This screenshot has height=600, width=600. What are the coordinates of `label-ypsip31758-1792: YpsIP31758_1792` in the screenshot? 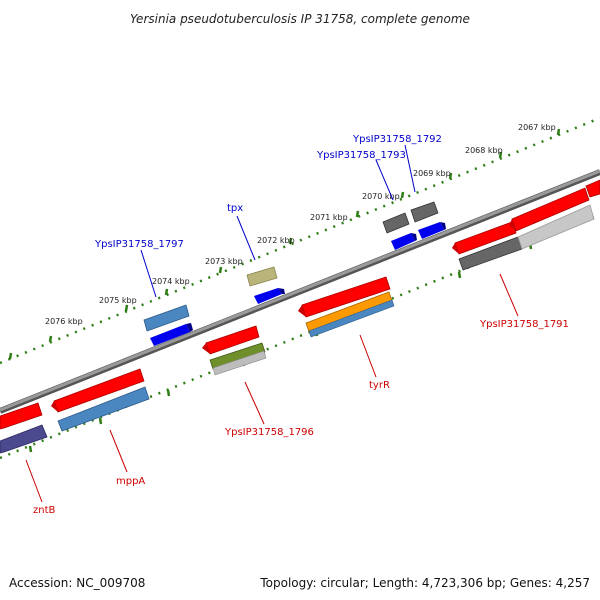 It's located at (397, 139).